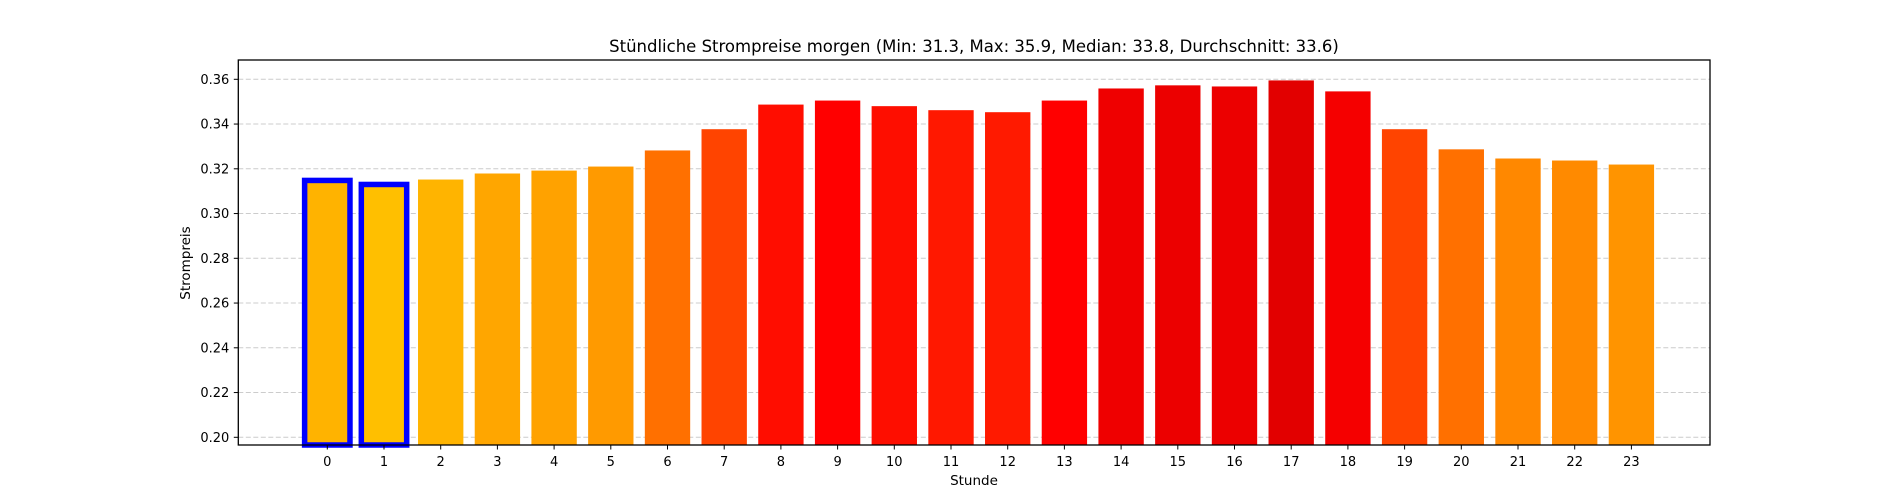 The height and width of the screenshot is (504, 1900). Describe the element at coordinates (894, 462) in the screenshot. I see `x-tick-label: 10` at that location.